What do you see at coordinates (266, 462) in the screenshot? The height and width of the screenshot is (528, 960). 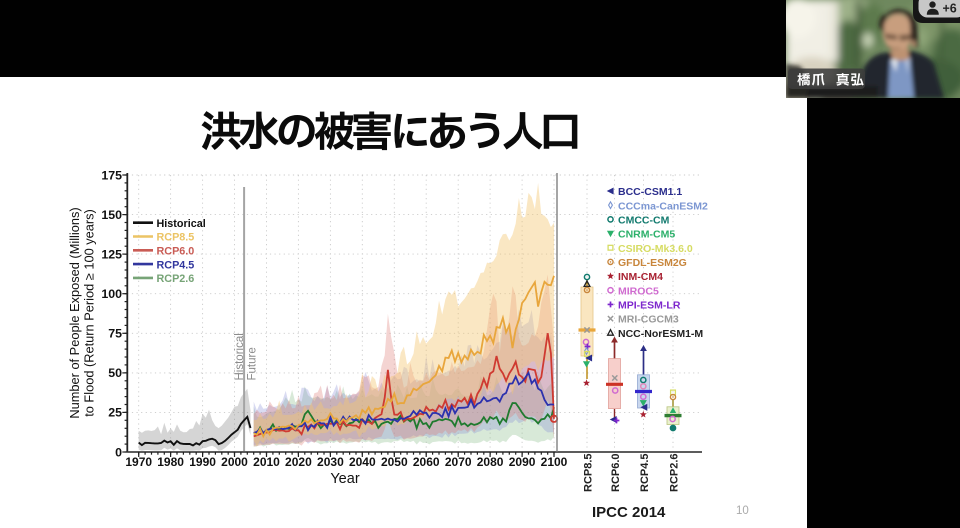 I see `svg-text: 2010` at bounding box center [266, 462].